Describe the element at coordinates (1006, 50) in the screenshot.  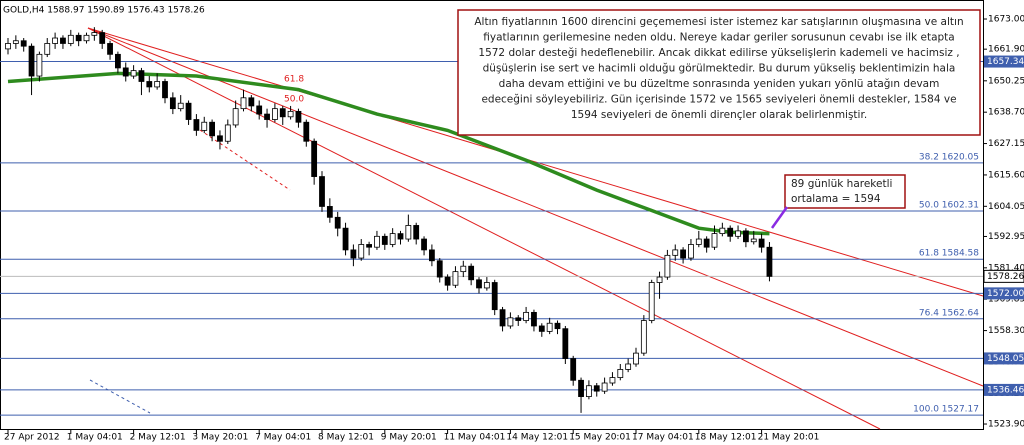
I see `y-tick-label: 1661.90` at that location.